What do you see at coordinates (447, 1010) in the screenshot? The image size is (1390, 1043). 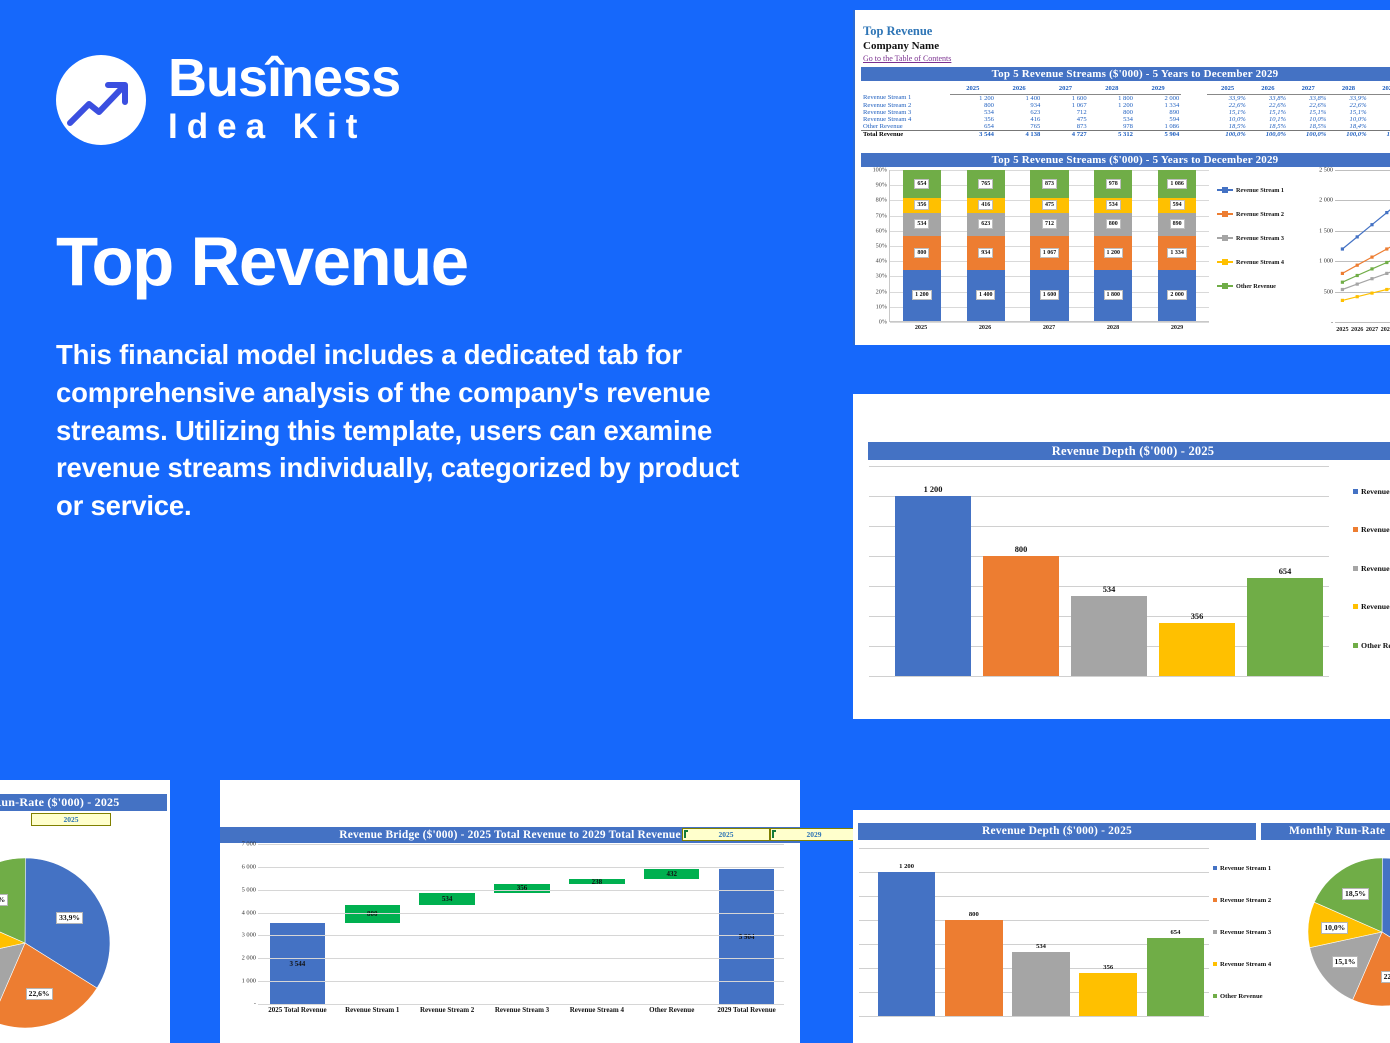 I see `x-tick: Revenue Stream 2` at bounding box center [447, 1010].